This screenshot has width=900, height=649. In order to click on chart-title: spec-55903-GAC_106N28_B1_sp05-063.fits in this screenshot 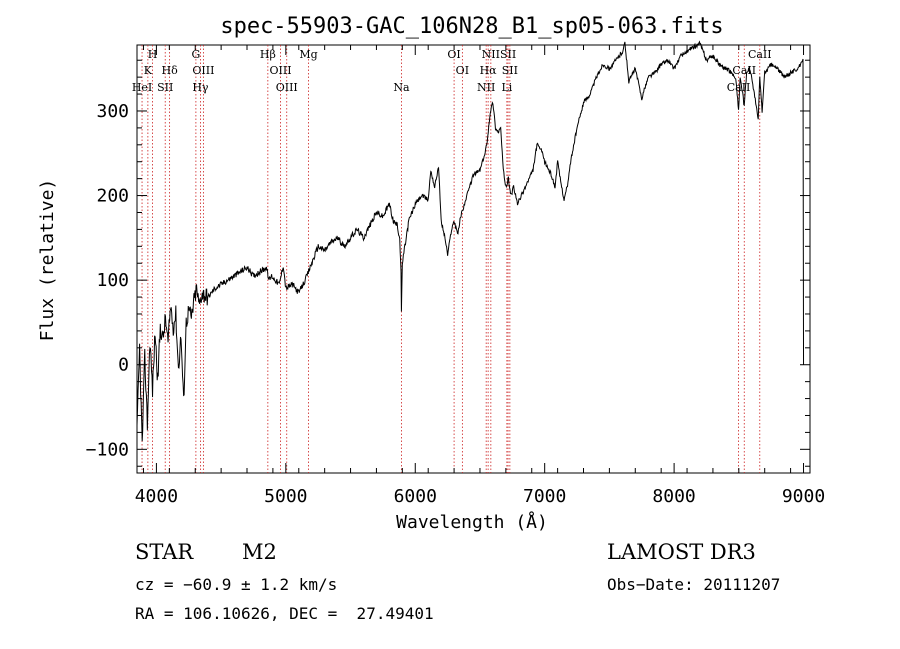, I will do `click(471, 26)`.